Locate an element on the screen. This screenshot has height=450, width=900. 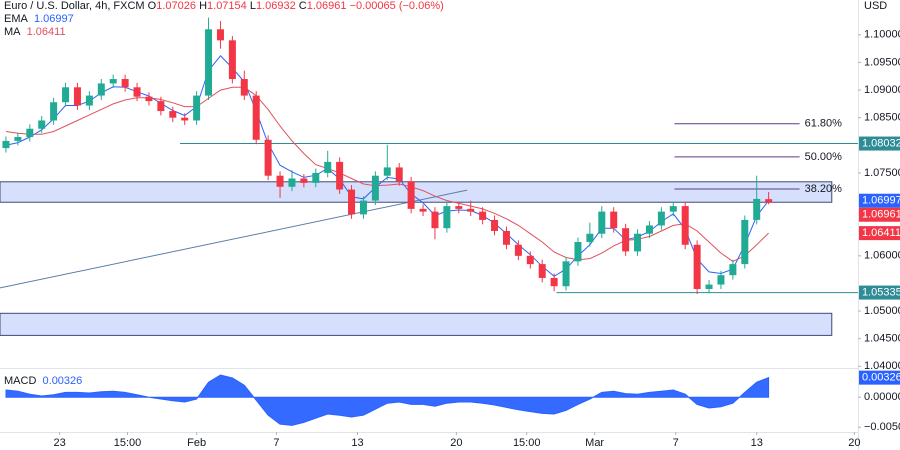
x-tick-label: Feb is located at coordinates (196, 443).